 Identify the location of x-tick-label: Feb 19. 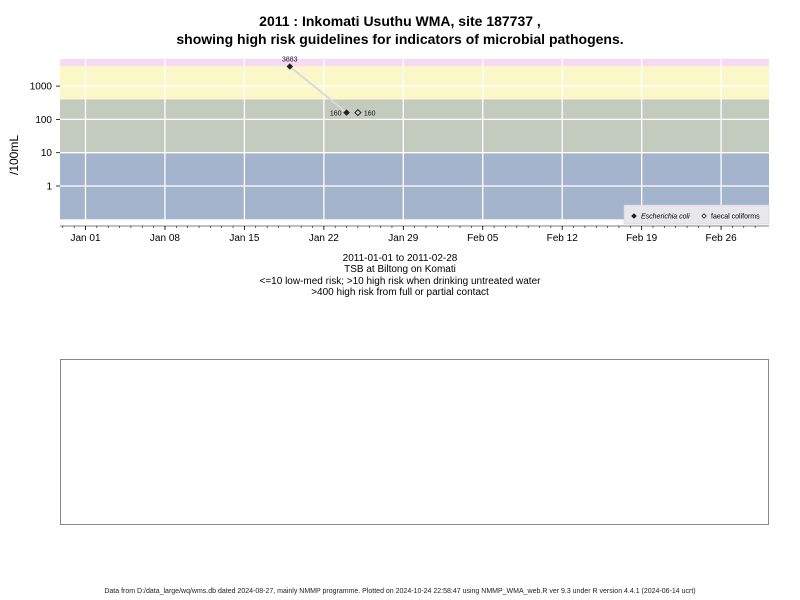
(642, 238).